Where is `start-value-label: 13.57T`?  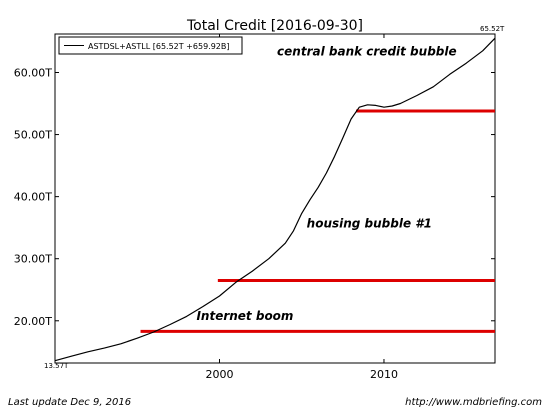
start-value-label: 13.57T is located at coordinates (56, 366).